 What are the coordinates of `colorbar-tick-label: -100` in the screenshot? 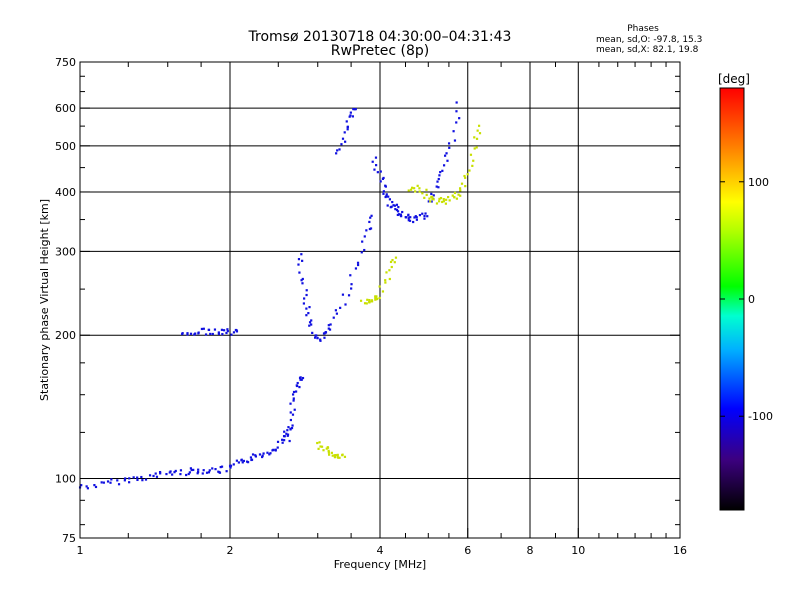 It's located at (760, 416).